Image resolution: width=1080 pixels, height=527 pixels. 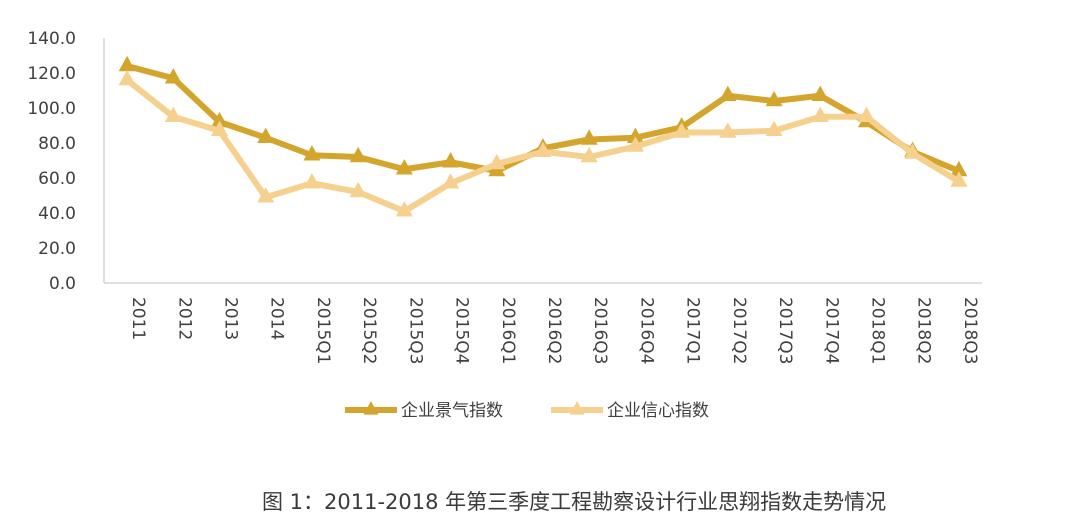 I want to click on y-axis: 0.0 20.0 40.0 60.0 80.0 100.0 120.0 140.0, so click(x=66, y=161).